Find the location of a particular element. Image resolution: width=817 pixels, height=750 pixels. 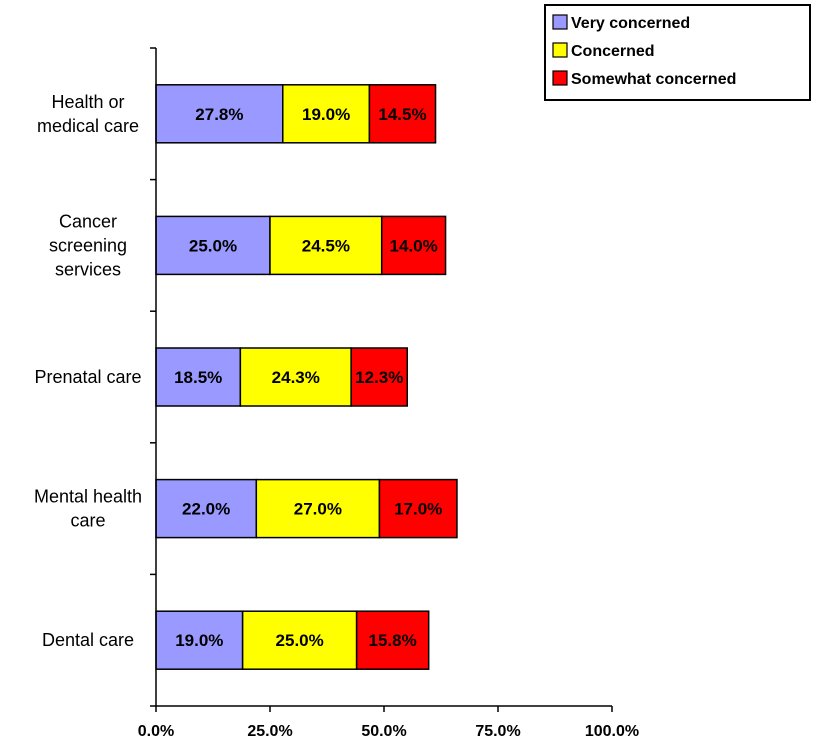

category-label-line: Cancer is located at coordinates (88, 221).